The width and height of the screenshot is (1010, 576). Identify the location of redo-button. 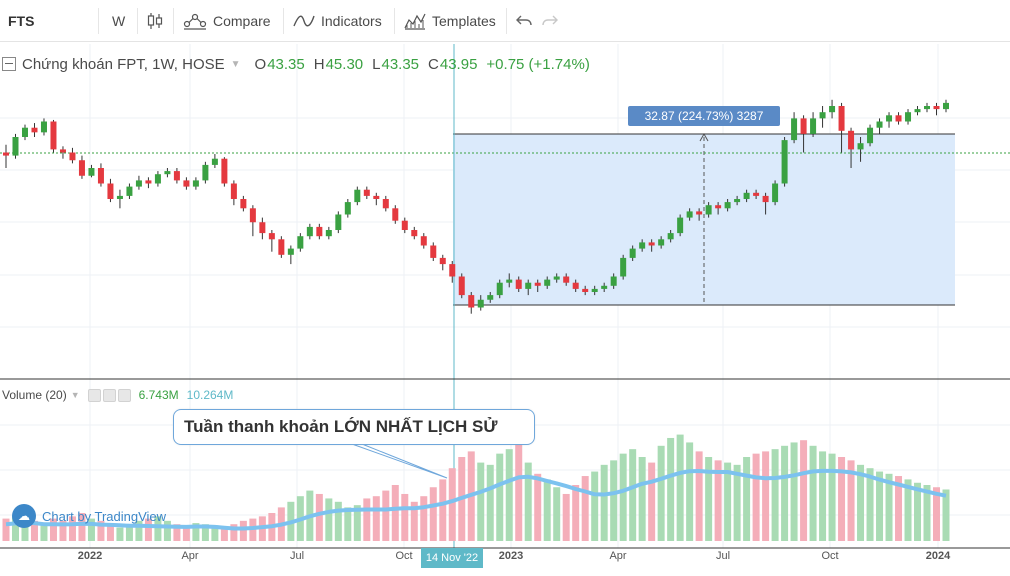
(550, 20).